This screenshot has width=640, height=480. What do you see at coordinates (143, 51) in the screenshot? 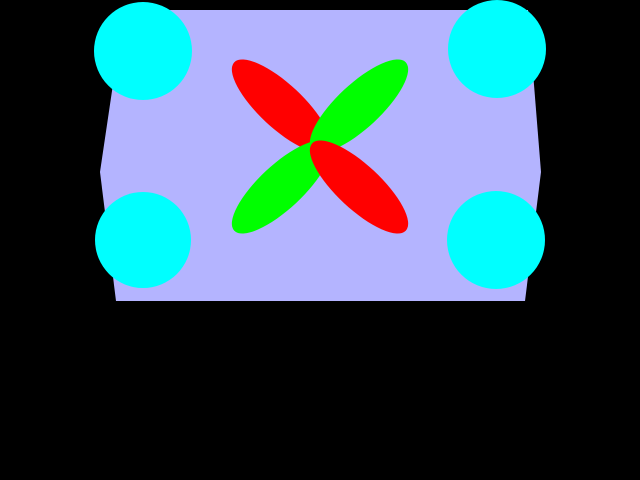
I see `corner-circle-top-left` at bounding box center [143, 51].